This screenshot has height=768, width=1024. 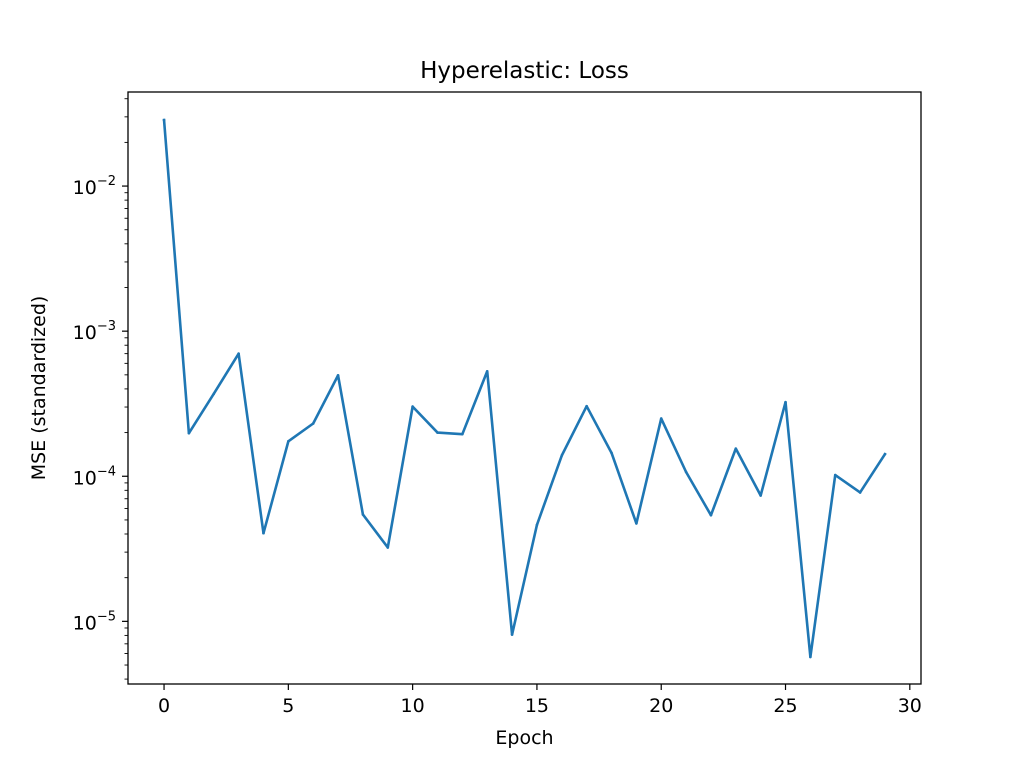 I want to click on y-axis-ticks: 10⁻⁵ 10⁻⁴ 10⁻³ 10⁻², so click(x=100, y=389).